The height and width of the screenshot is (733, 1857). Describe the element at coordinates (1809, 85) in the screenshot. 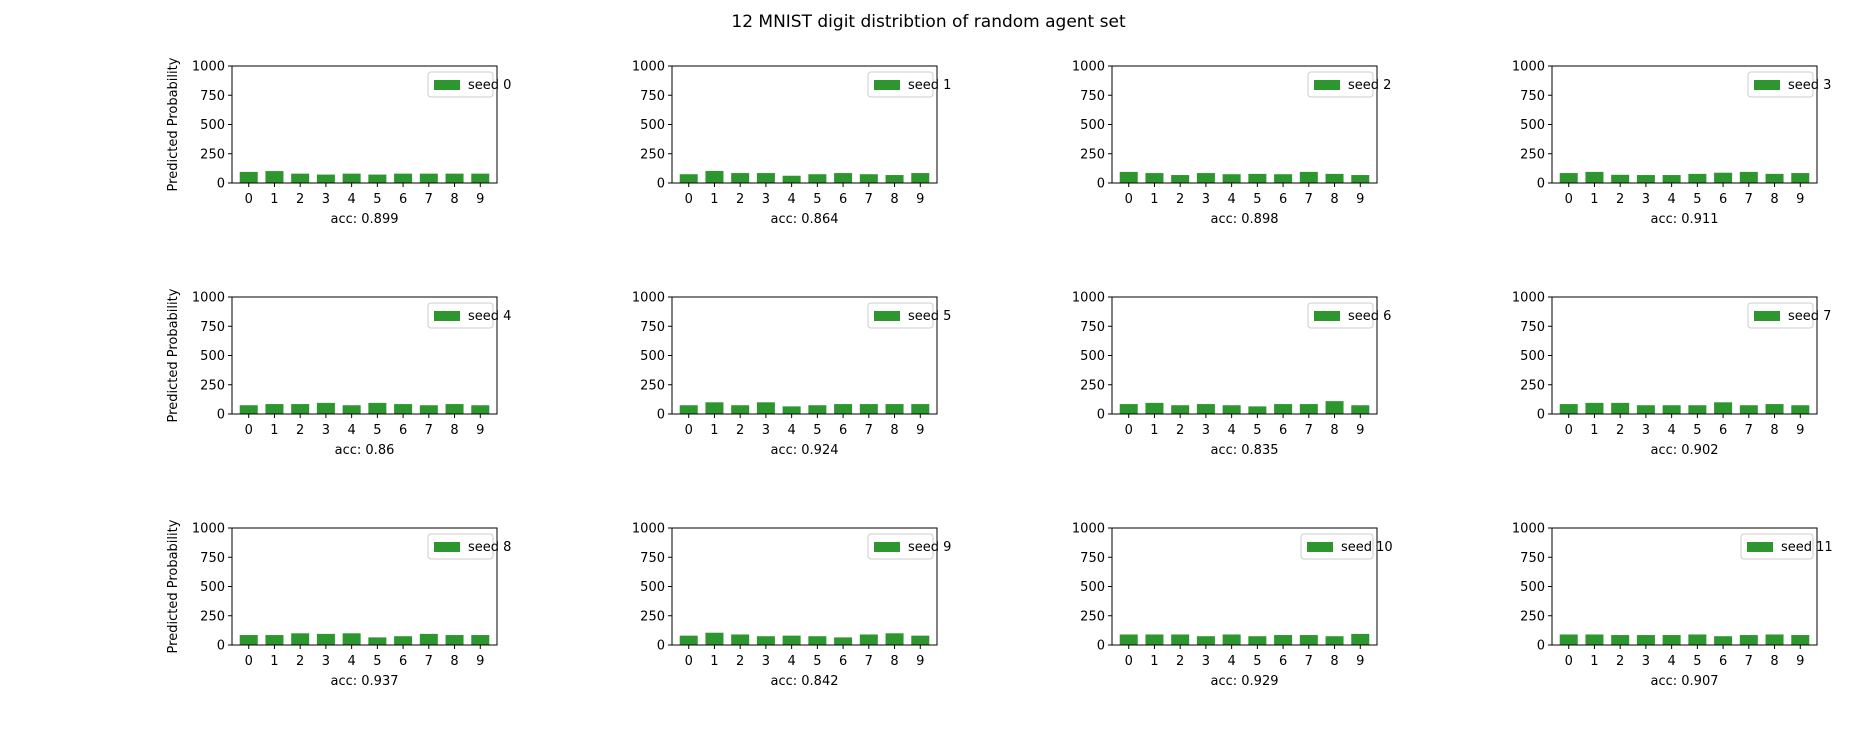

I see `legend-label: seed 3` at that location.